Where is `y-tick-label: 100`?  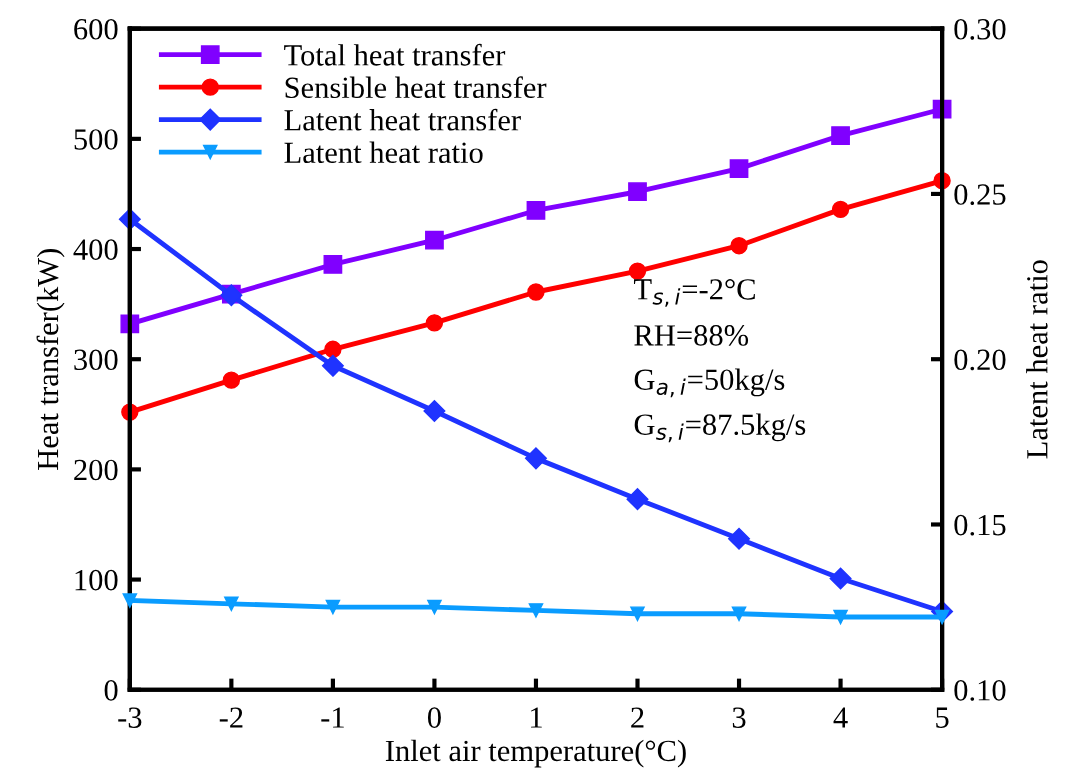 y-tick-label: 100 is located at coordinates (96, 580).